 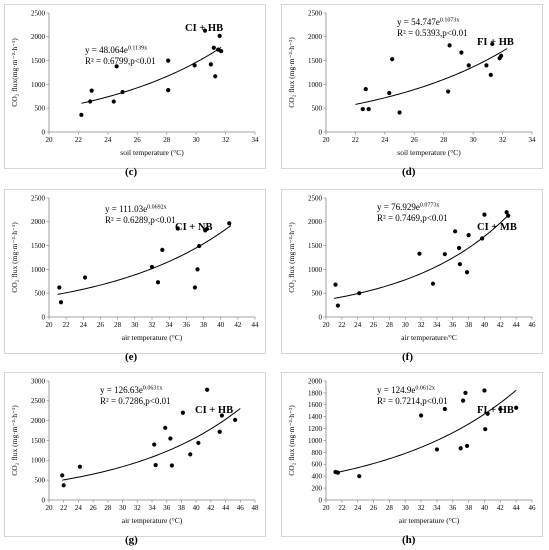 I want to click on r-squared-text: R² = 0.6289,p<0.01, so click(x=140, y=220).